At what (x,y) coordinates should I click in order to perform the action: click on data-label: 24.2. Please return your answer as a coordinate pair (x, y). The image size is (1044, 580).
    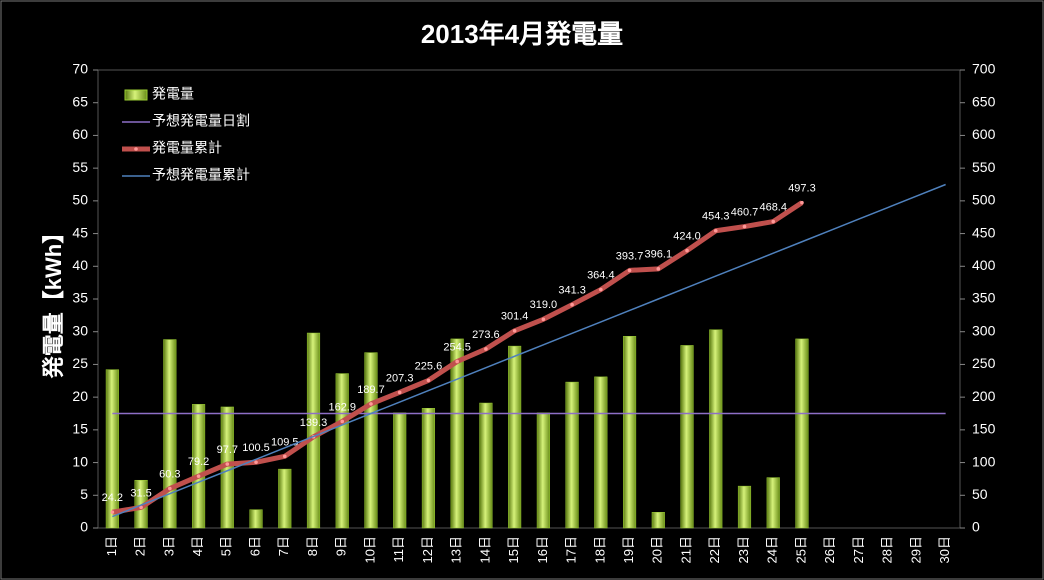
    Looking at the image, I should click on (112, 498).